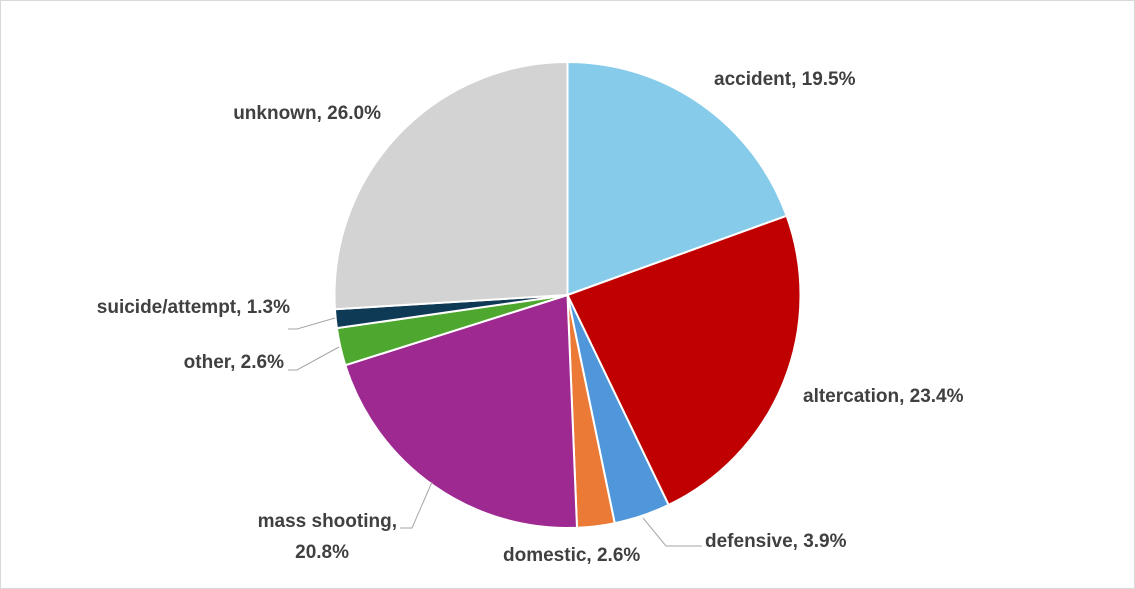  Describe the element at coordinates (677, 178) in the screenshot. I see `pie-slice-accident` at that location.